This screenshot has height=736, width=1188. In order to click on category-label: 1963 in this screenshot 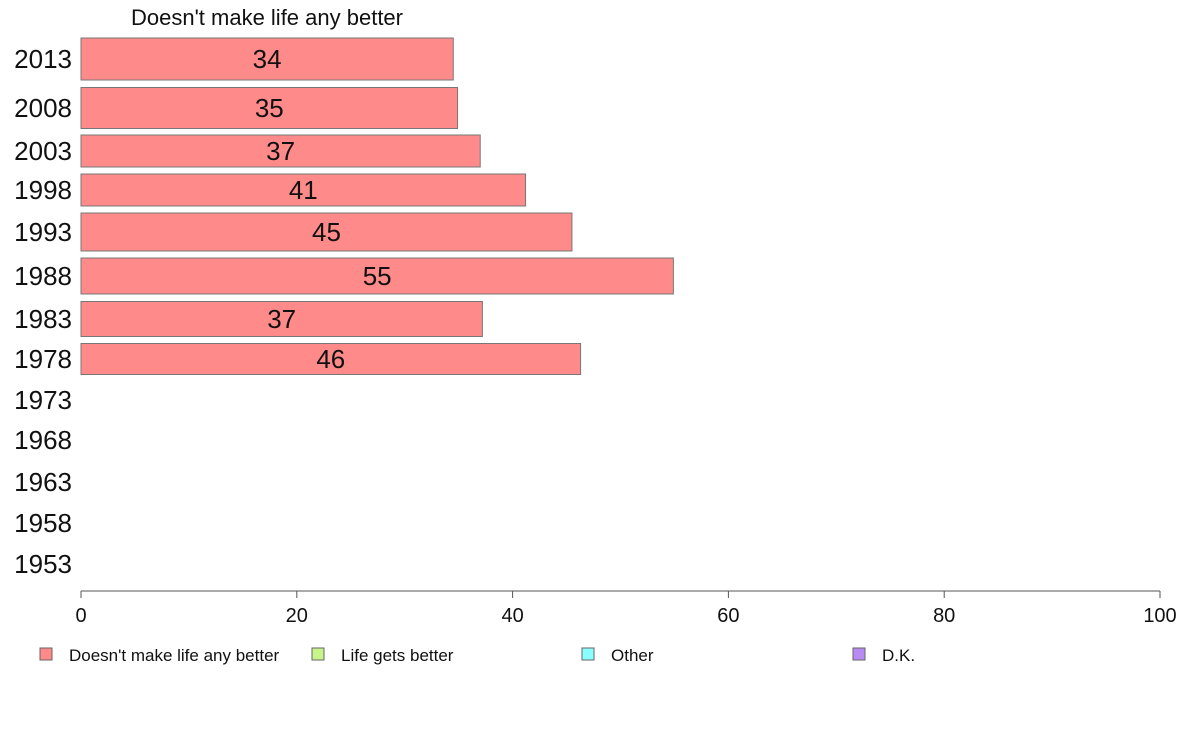, I will do `click(43, 482)`.